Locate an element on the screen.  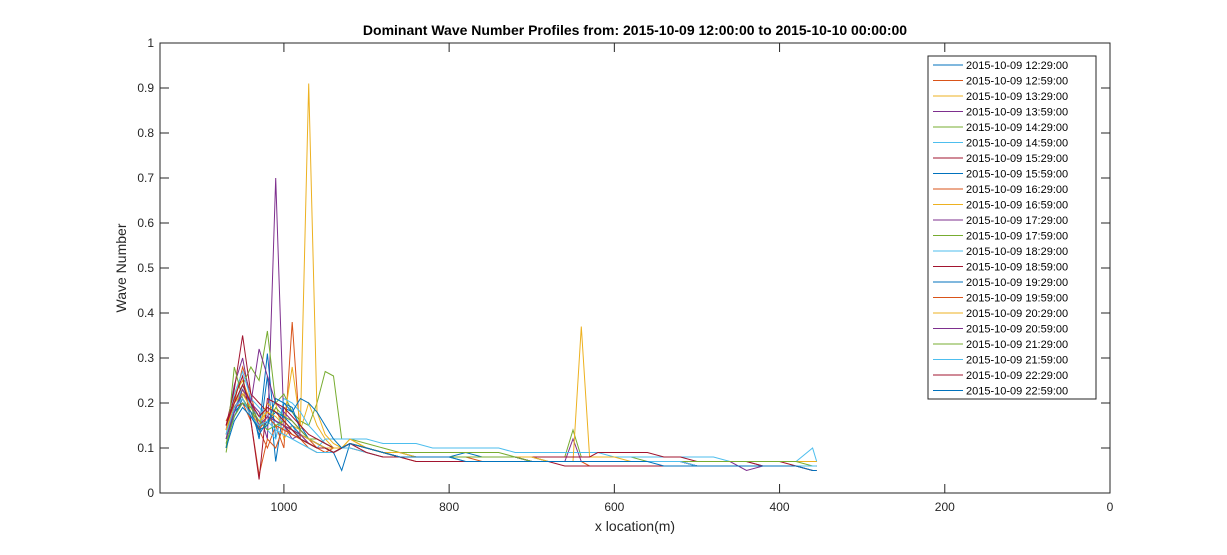
legend-label: 2015-10-09 12:29:00 is located at coordinates (1017, 66).